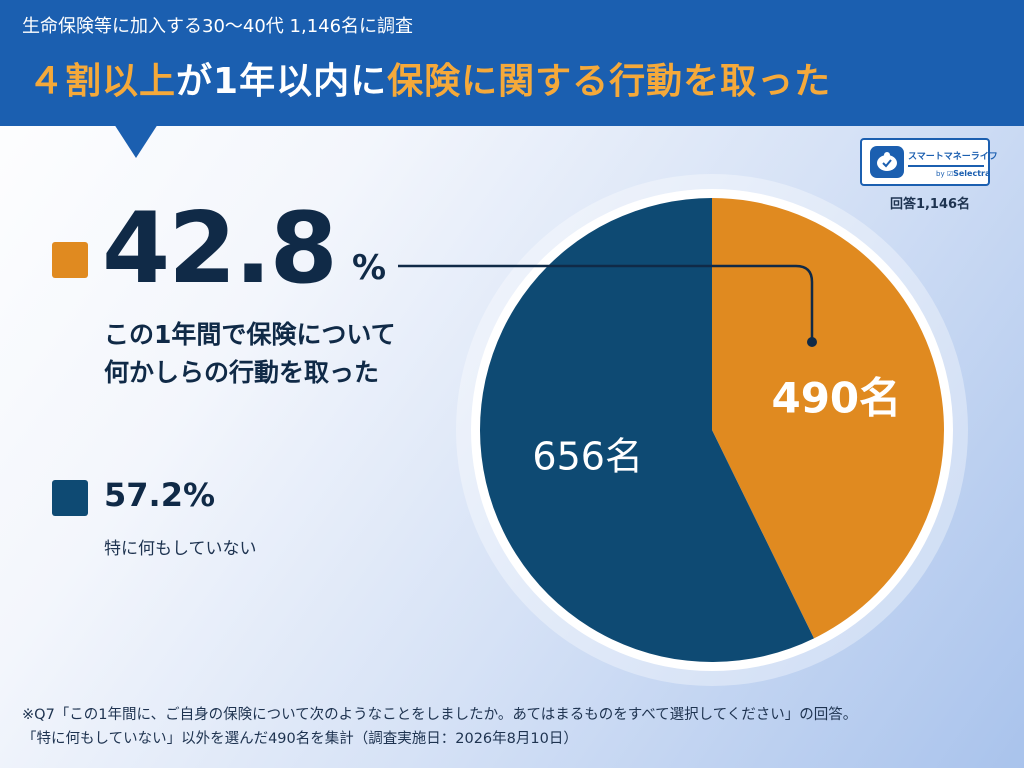  I want to click on action-percent-sign: %, so click(369, 268).